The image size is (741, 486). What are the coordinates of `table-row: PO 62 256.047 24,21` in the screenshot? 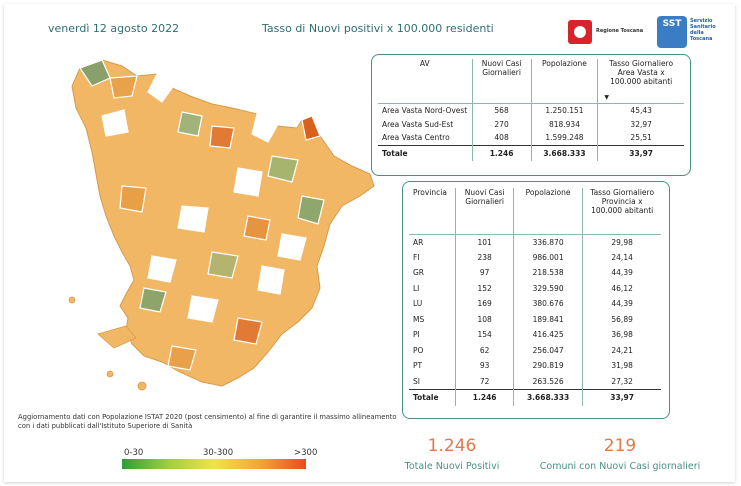 It's located at (535, 350).